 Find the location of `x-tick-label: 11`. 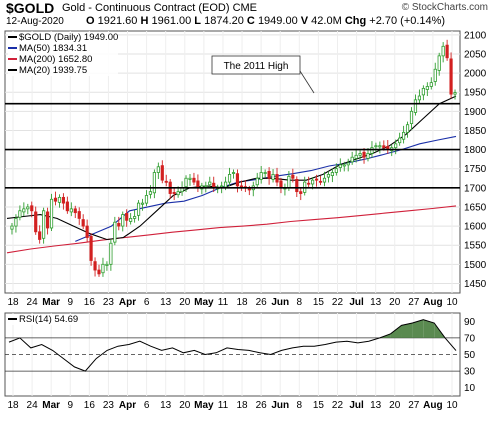

x-tick-label: 11 is located at coordinates (223, 302).